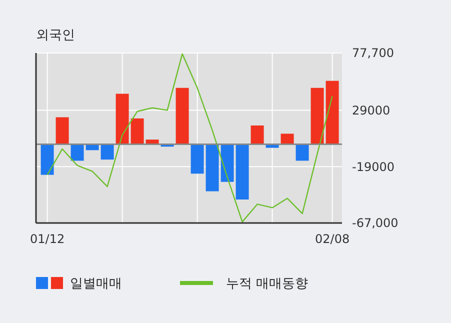 The width and height of the screenshot is (451, 323). I want to click on y-tick-label: -67,000, so click(375, 223).